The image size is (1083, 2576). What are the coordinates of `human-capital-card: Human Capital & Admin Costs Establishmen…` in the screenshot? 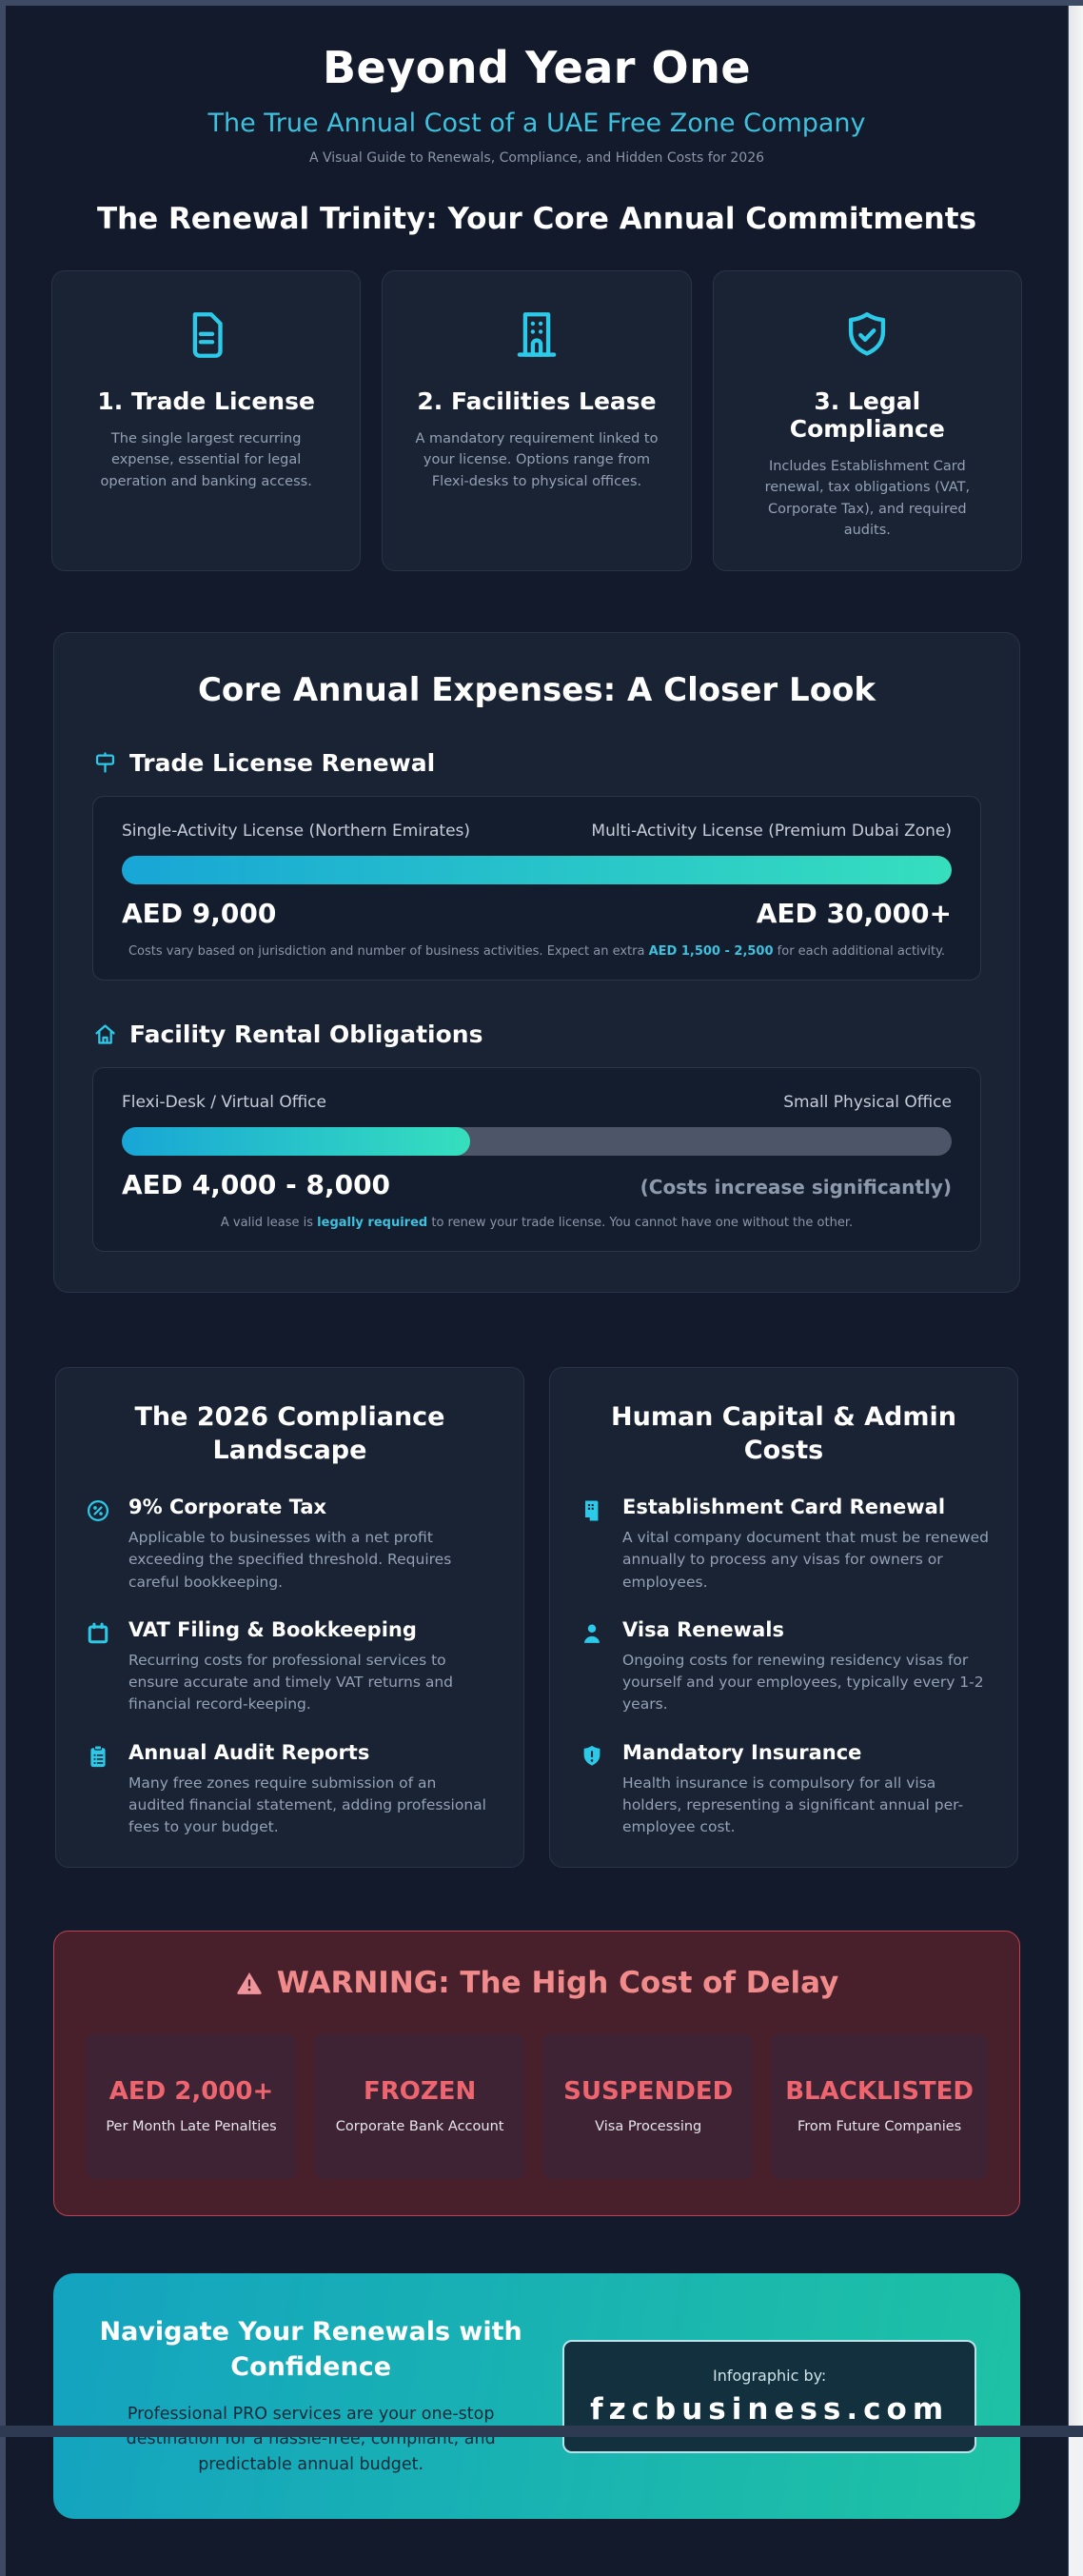 It's located at (783, 1617).